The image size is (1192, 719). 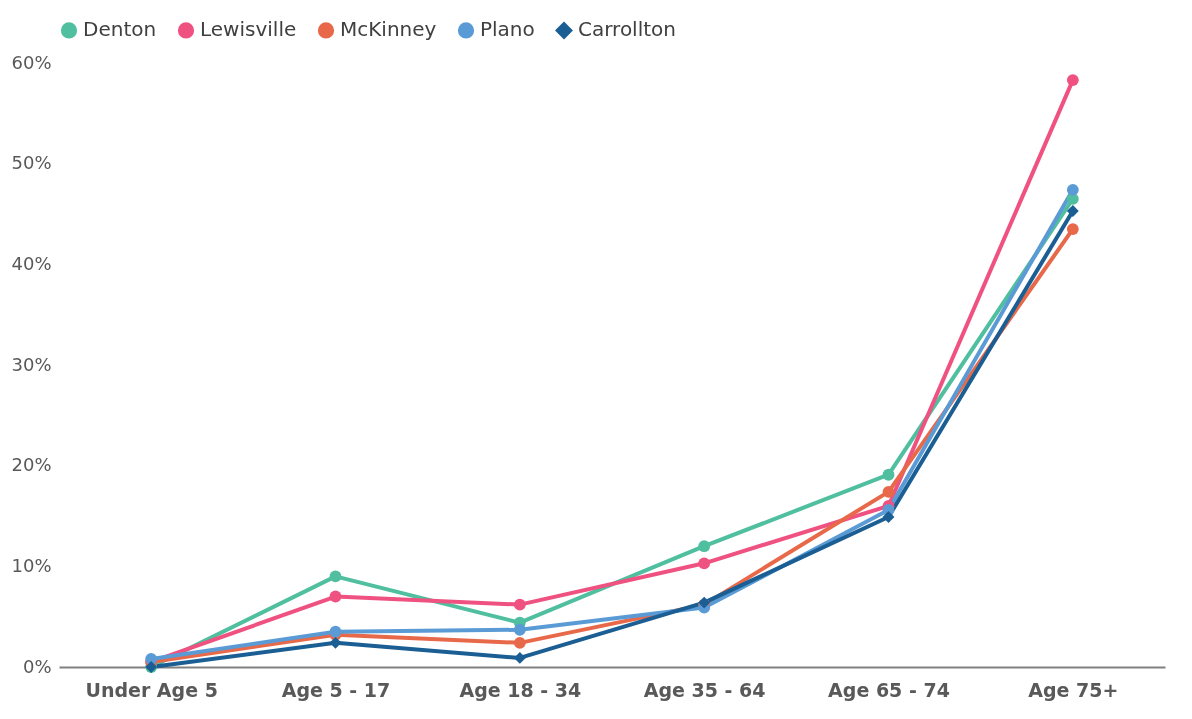 I want to click on y-tick-label: 60%, so click(x=31, y=62).